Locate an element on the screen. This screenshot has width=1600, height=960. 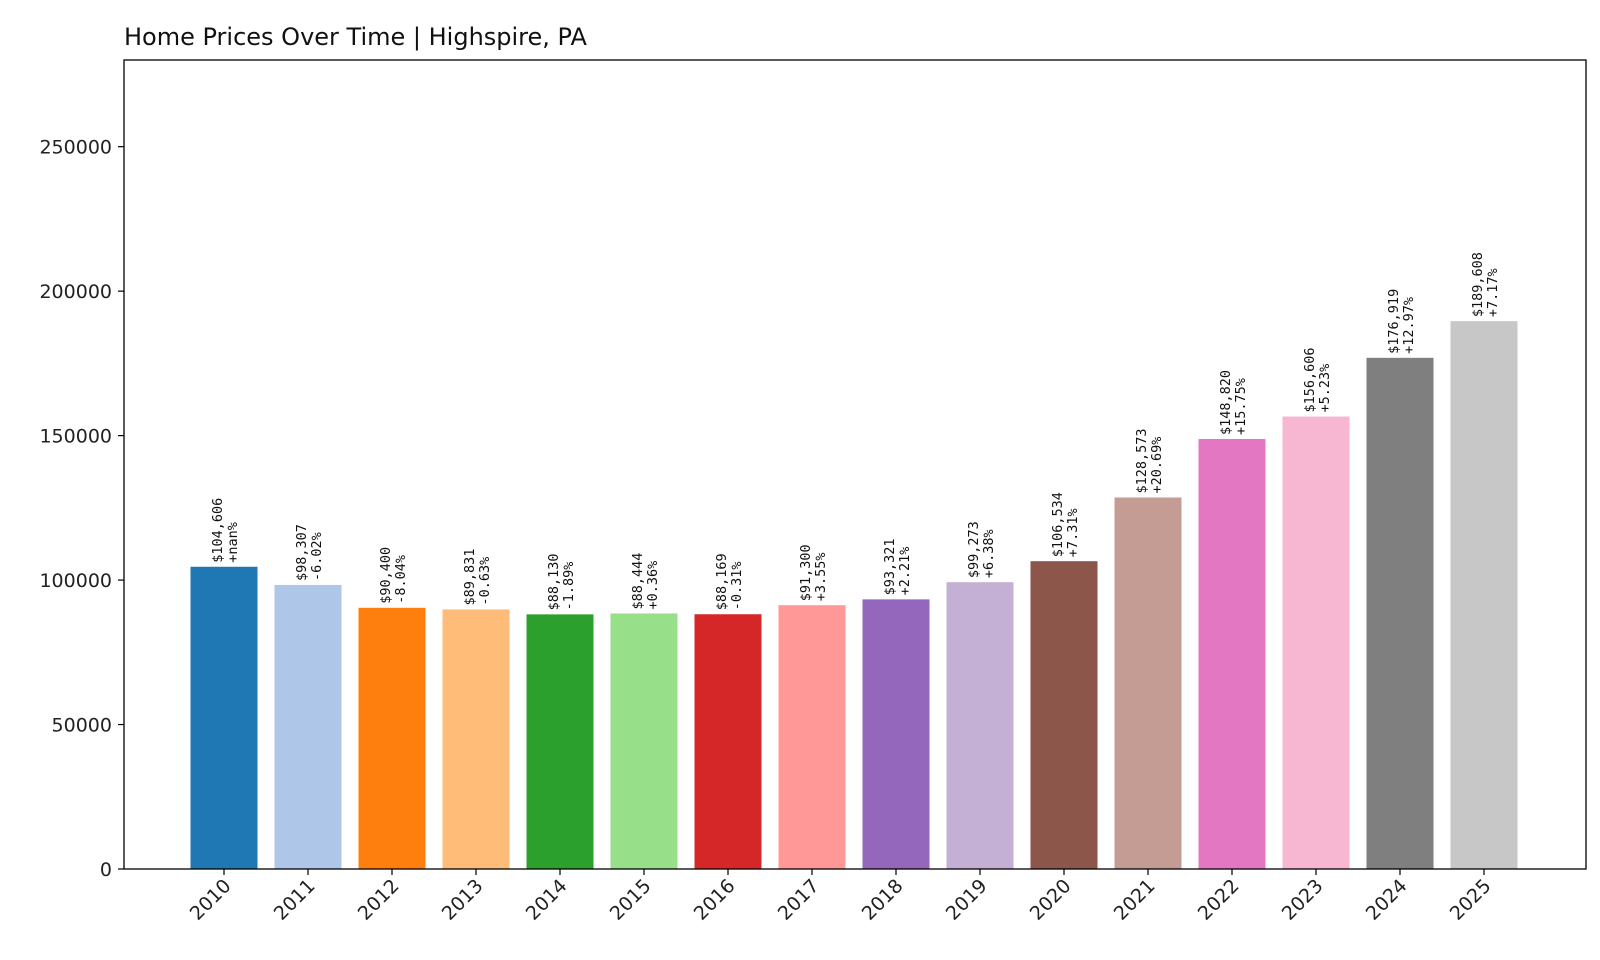
change-label: +0.36% is located at coordinates (653, 585).